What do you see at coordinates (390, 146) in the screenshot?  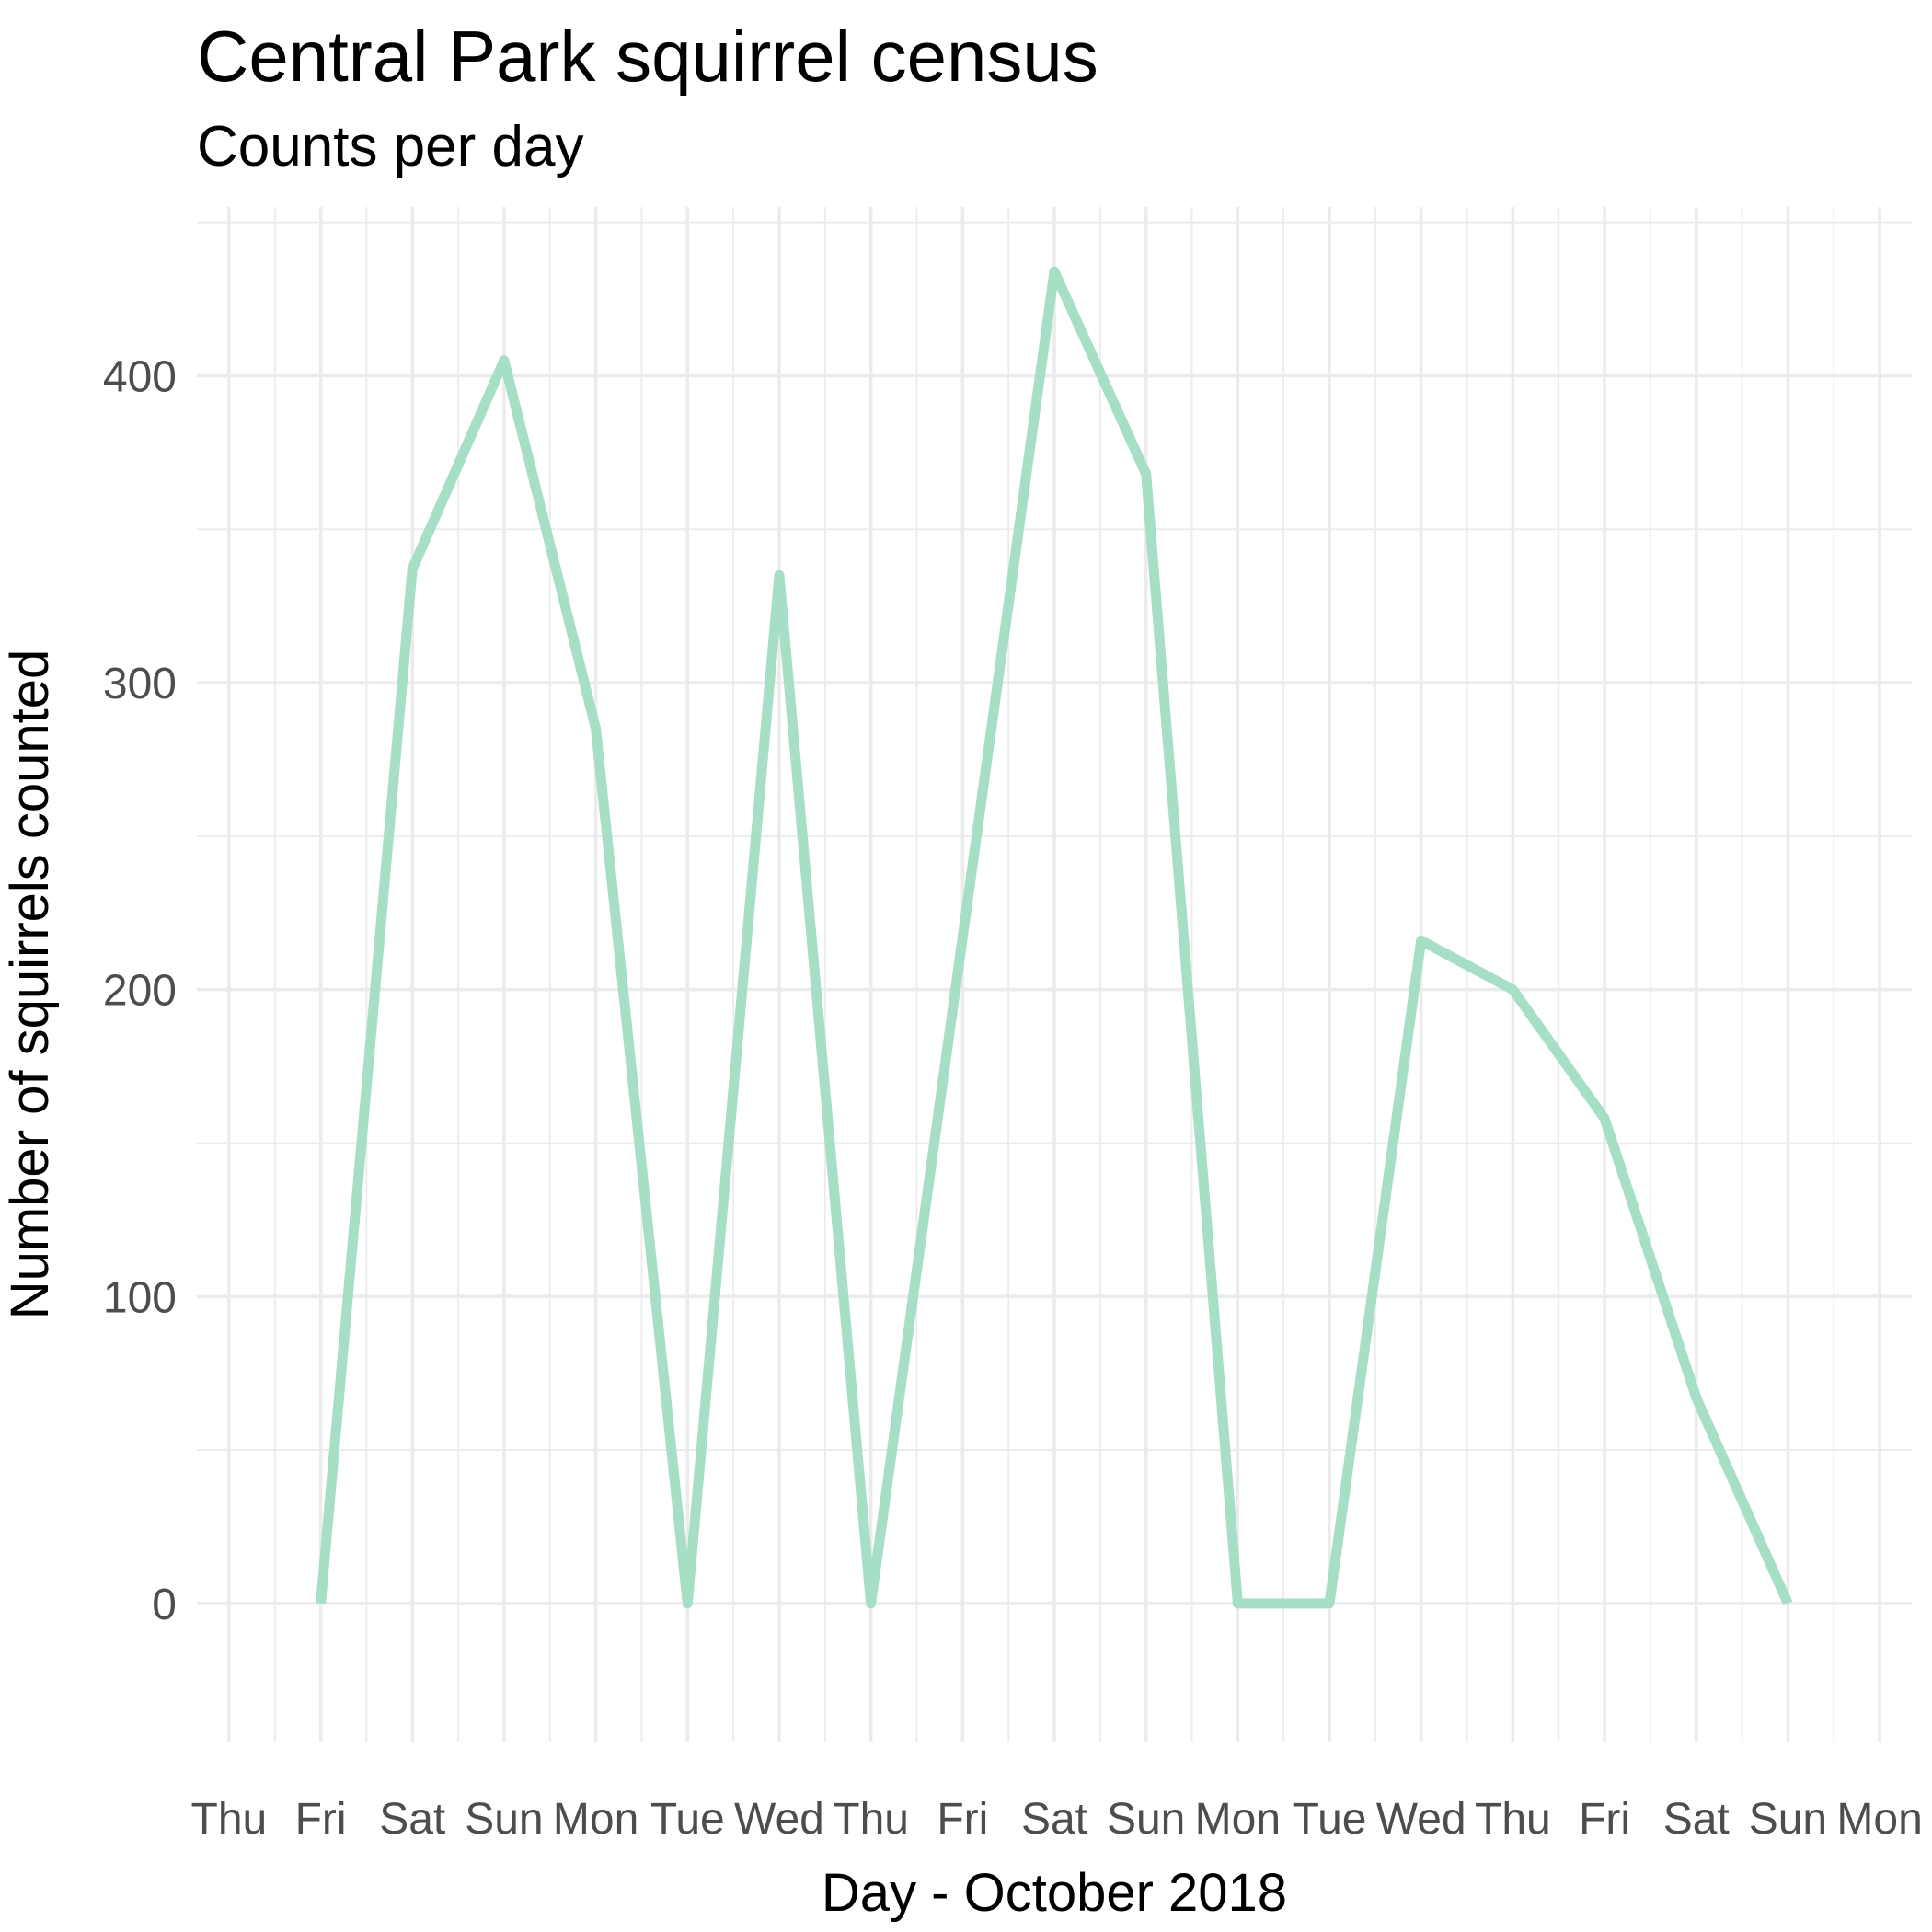 I see `chart-subtitle: Counts per day` at bounding box center [390, 146].